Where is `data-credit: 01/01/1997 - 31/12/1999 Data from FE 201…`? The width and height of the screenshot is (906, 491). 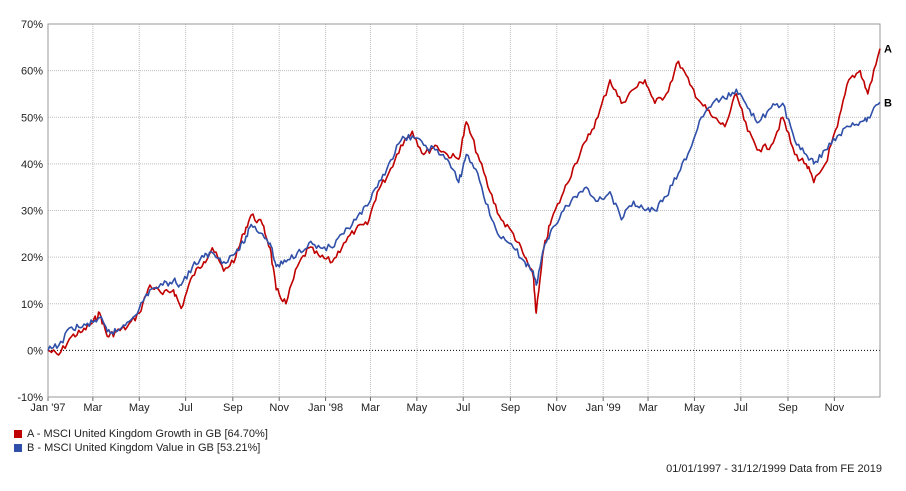
data-credit: 01/01/1997 - 31/12/1999 Data from FE 201… is located at coordinates (774, 469).